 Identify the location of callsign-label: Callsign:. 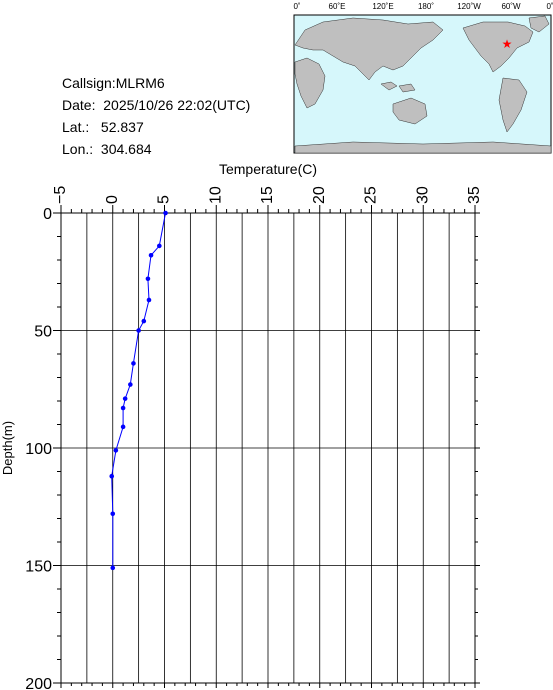
(89, 83).